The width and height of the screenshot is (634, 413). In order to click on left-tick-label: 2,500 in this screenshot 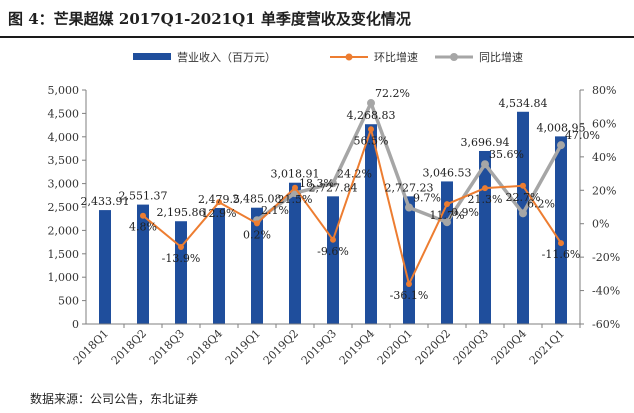, I will do `click(64, 207)`.